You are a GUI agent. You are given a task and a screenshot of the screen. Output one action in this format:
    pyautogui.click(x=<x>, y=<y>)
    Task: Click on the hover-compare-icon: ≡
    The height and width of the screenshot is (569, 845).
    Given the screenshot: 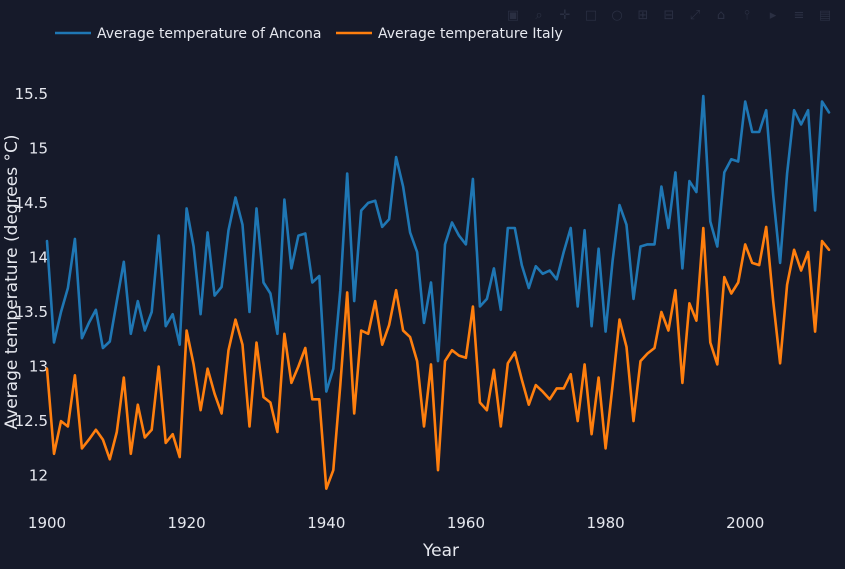 What is the action you would take?
    pyautogui.click(x=799, y=16)
    